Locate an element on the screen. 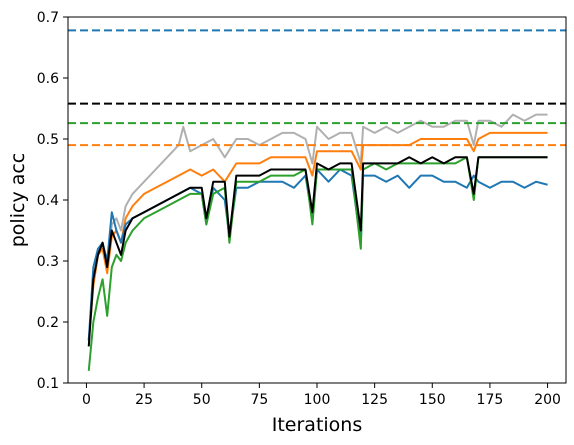 The image size is (574, 445). x-tick-label: 125 is located at coordinates (374, 400).